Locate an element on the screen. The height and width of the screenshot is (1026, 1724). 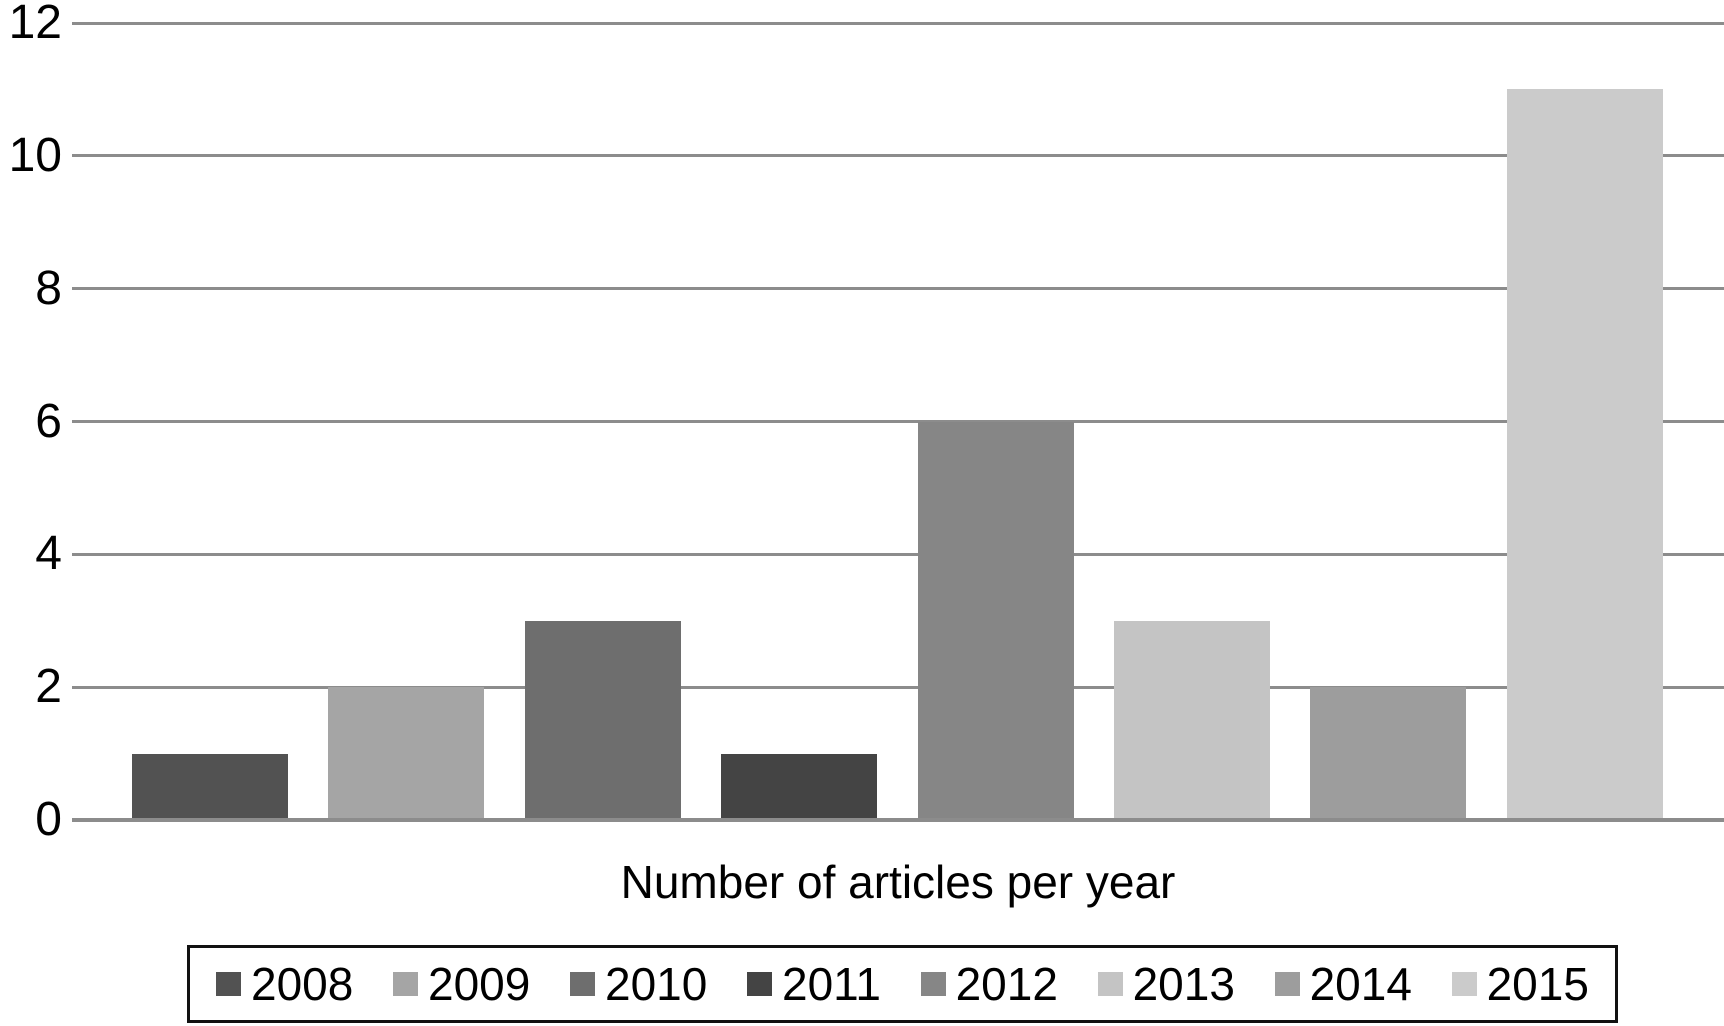
legend: 2008 2009 2010 2011 2012 2013 2014 2015 is located at coordinates (902, 984).